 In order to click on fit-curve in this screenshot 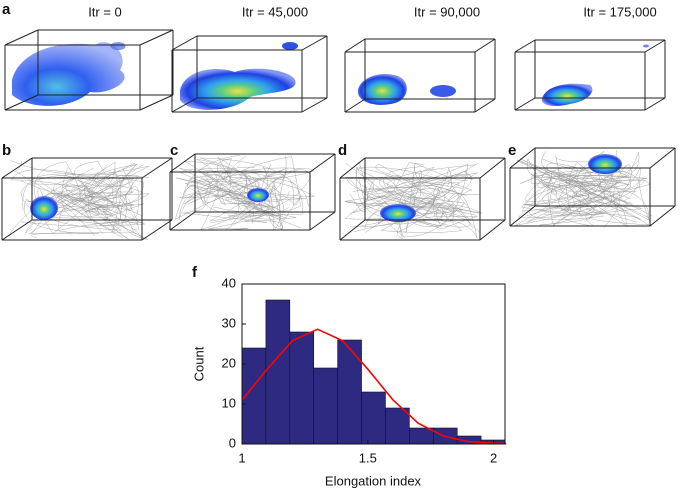, I will do `click(374, 386)`.